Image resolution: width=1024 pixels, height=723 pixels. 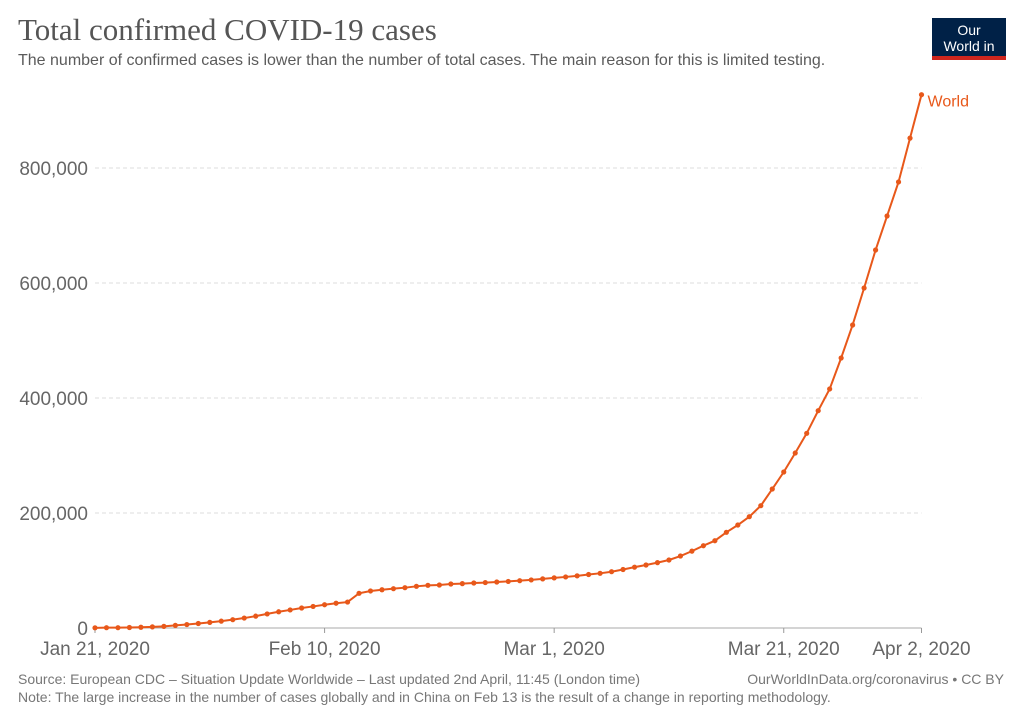 I want to click on y-tick-label: 0, so click(x=82, y=629).